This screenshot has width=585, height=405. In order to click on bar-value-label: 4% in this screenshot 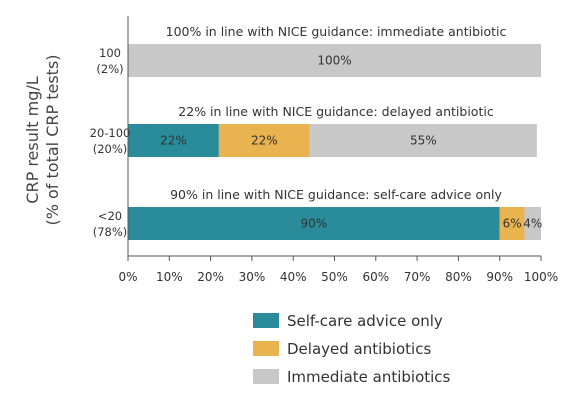, I will do `click(532, 224)`.